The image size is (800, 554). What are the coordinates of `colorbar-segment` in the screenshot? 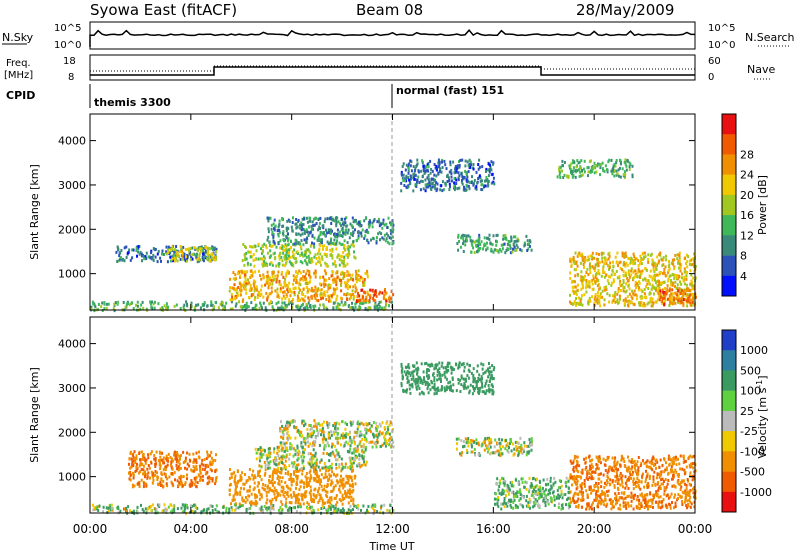 It's located at (729, 124).